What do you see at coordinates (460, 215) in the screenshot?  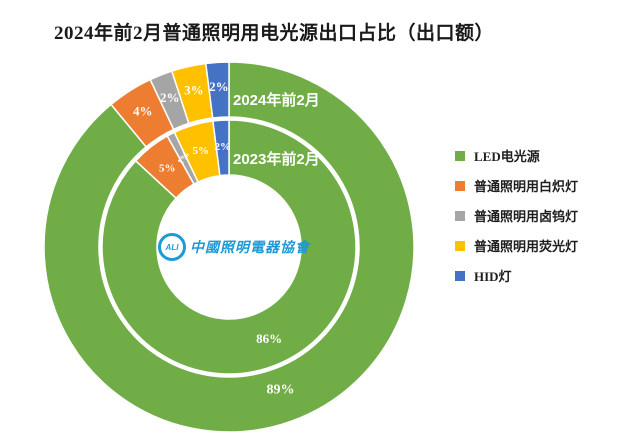 I see `legend-swatch-halogen-icon` at bounding box center [460, 215].